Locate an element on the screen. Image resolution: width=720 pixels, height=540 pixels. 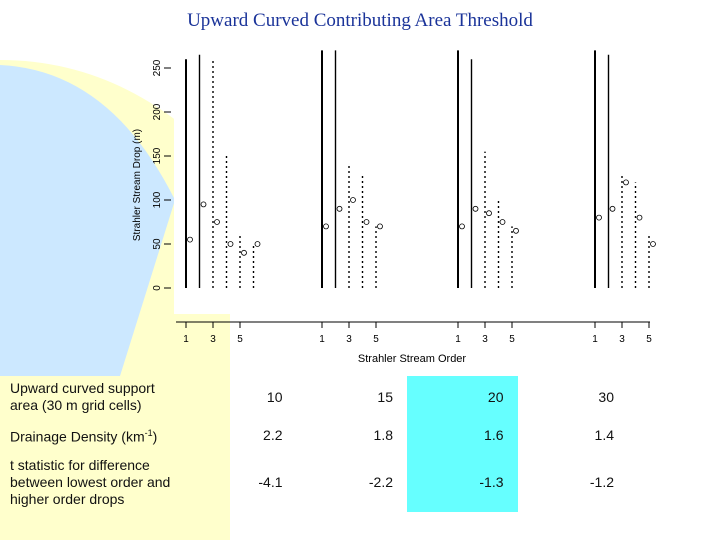
table-cell: 15 is located at coordinates (385, 397).